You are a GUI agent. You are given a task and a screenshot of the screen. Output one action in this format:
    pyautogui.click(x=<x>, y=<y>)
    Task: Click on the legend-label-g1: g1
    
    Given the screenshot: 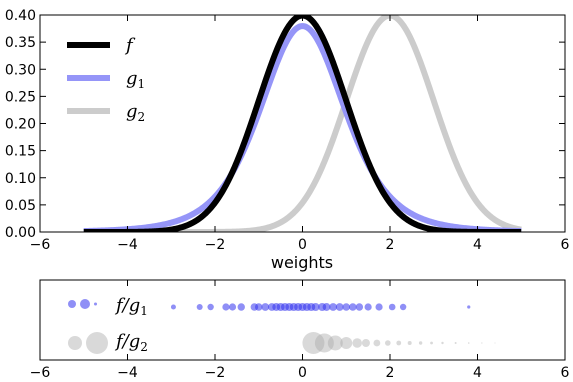 What is the action you would take?
    pyautogui.click(x=135, y=79)
    